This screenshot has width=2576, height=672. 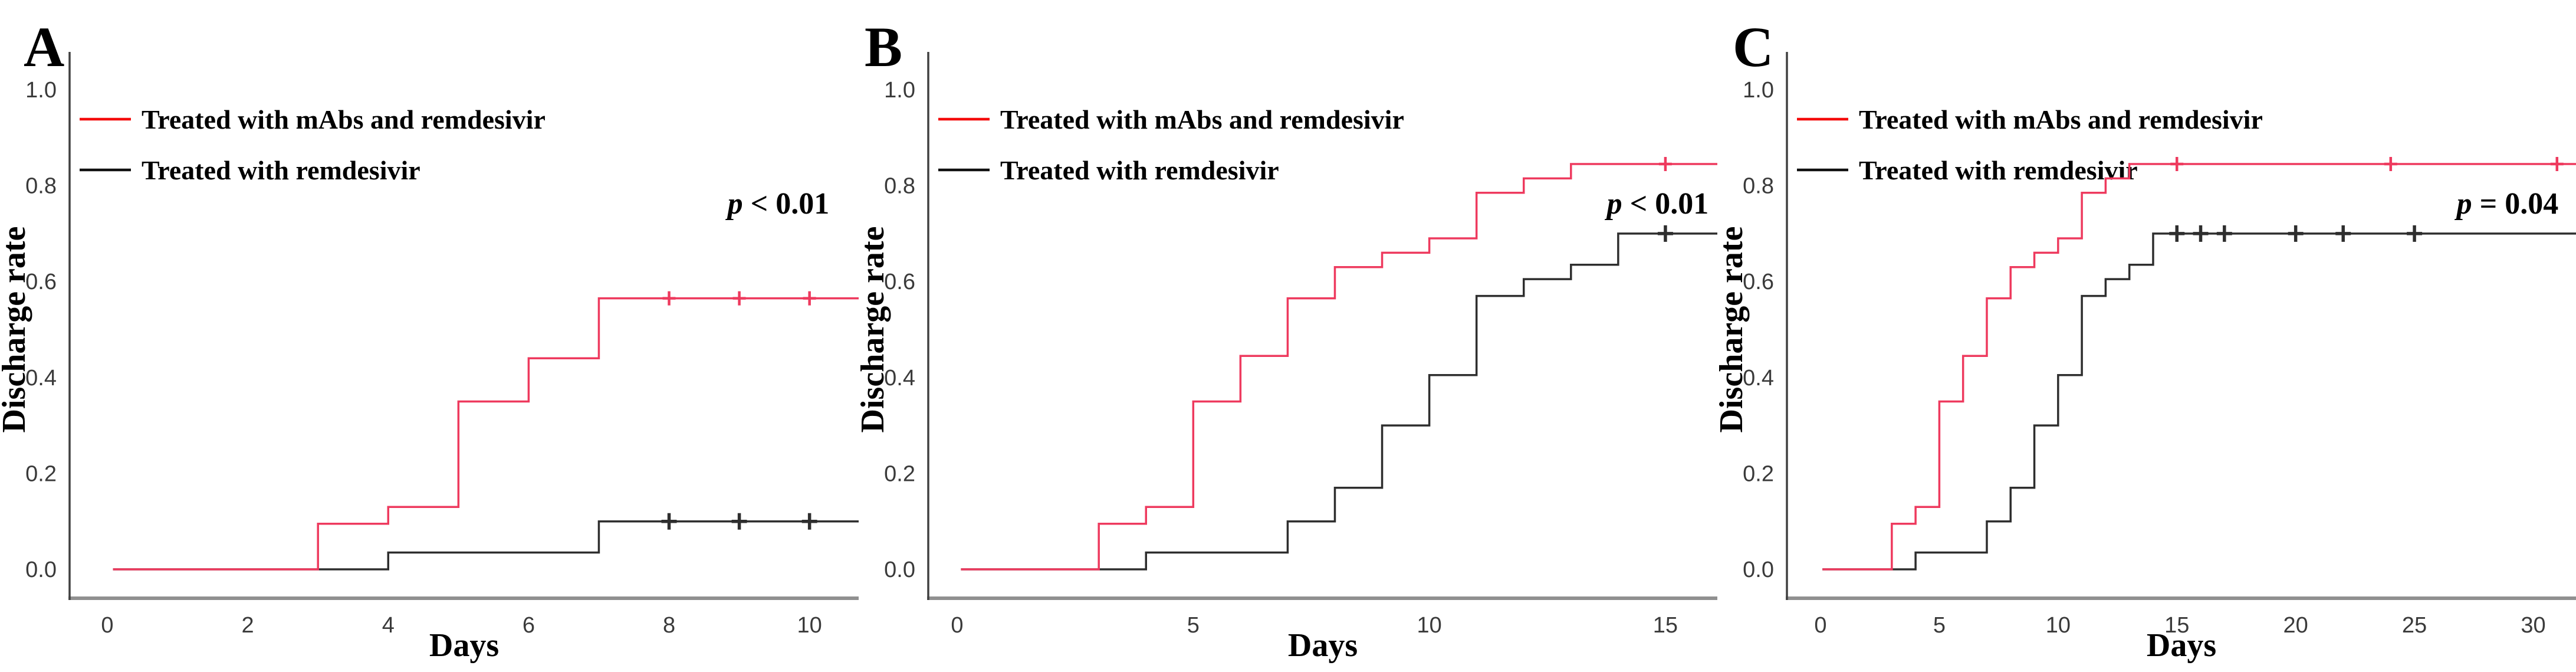 What do you see at coordinates (1753, 47) in the screenshot?
I see `panel-letter: C` at bounding box center [1753, 47].